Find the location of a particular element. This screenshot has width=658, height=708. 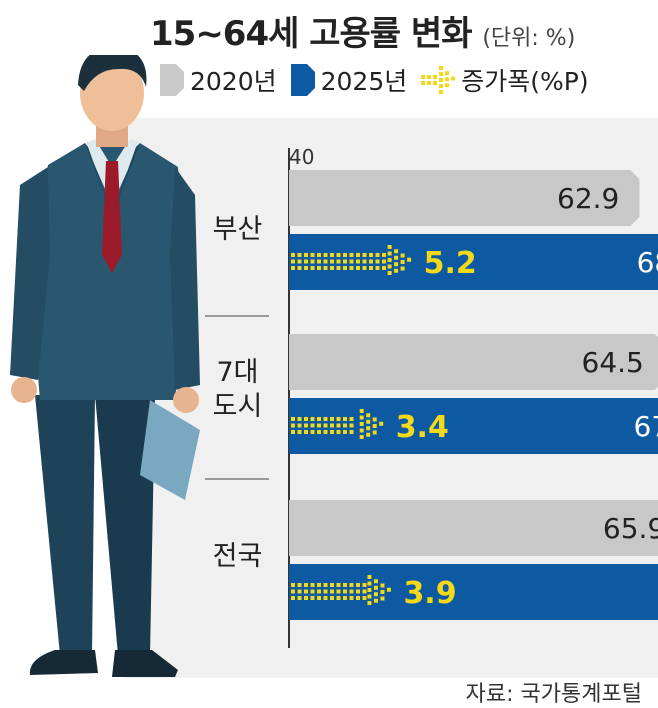

category-label-busan: 부산 is located at coordinates (237, 229).